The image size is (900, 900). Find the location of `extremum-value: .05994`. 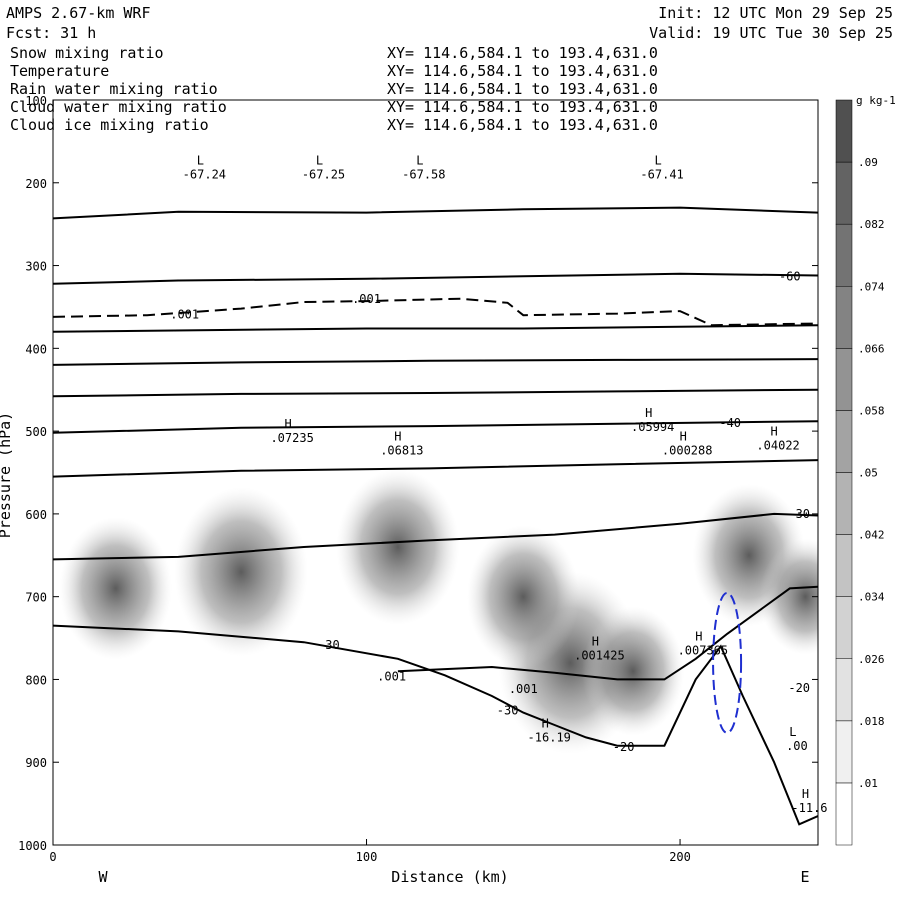

extremum-value: .05994 is located at coordinates (652, 427).